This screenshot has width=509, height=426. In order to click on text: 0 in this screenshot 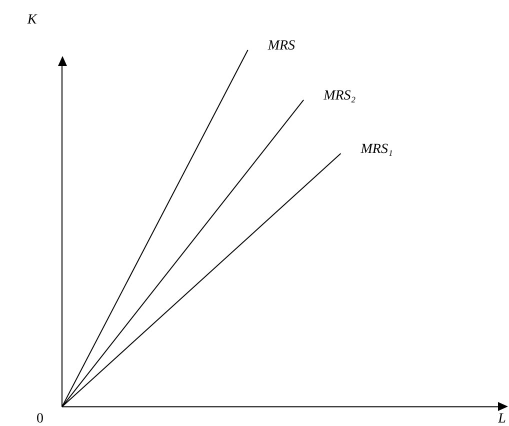, I will do `click(40, 418)`.